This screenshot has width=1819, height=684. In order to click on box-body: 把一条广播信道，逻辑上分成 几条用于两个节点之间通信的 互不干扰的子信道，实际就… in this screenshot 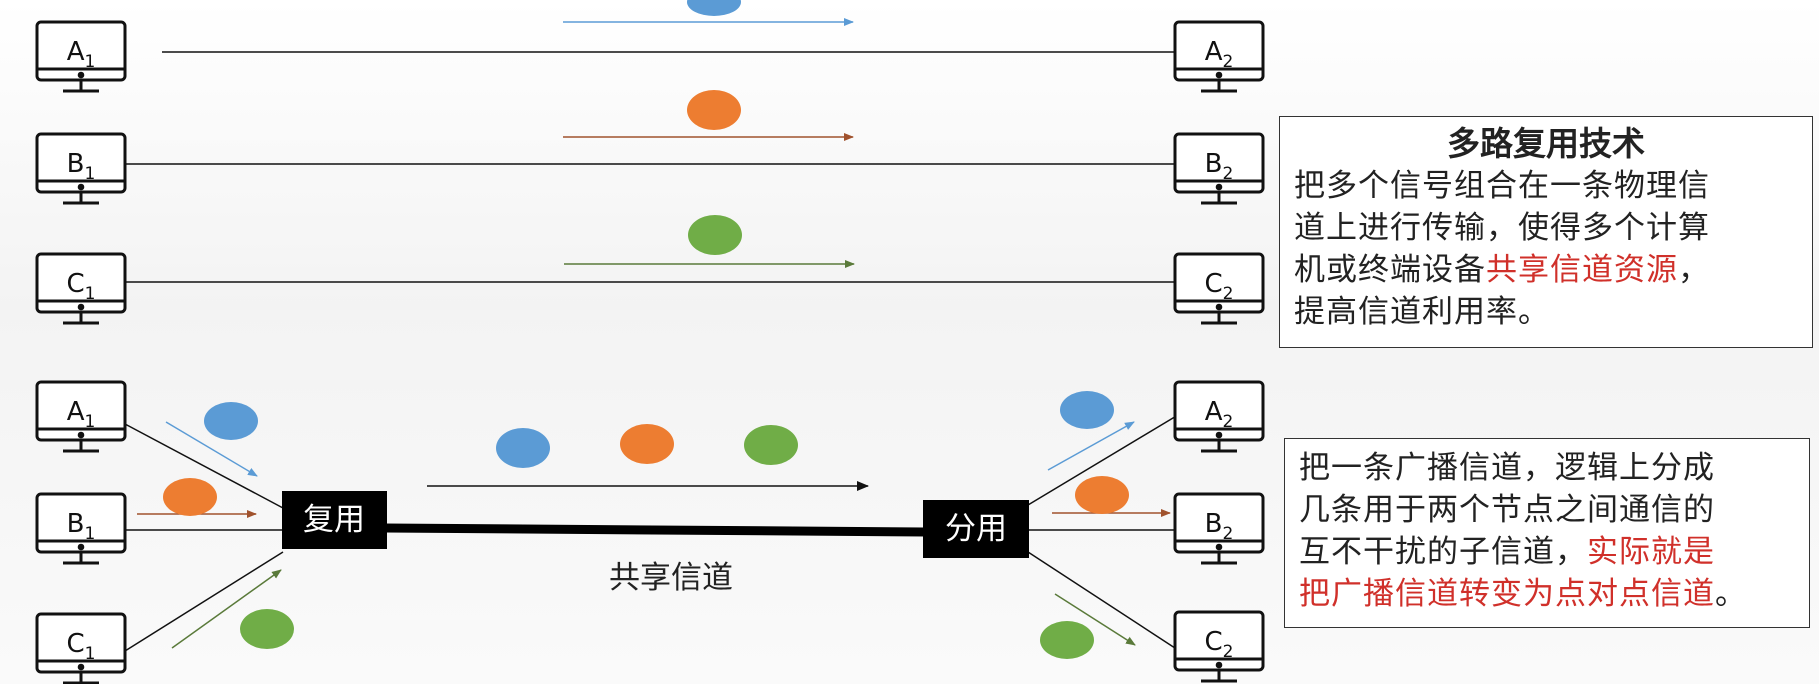, I will do `click(1547, 531)`.